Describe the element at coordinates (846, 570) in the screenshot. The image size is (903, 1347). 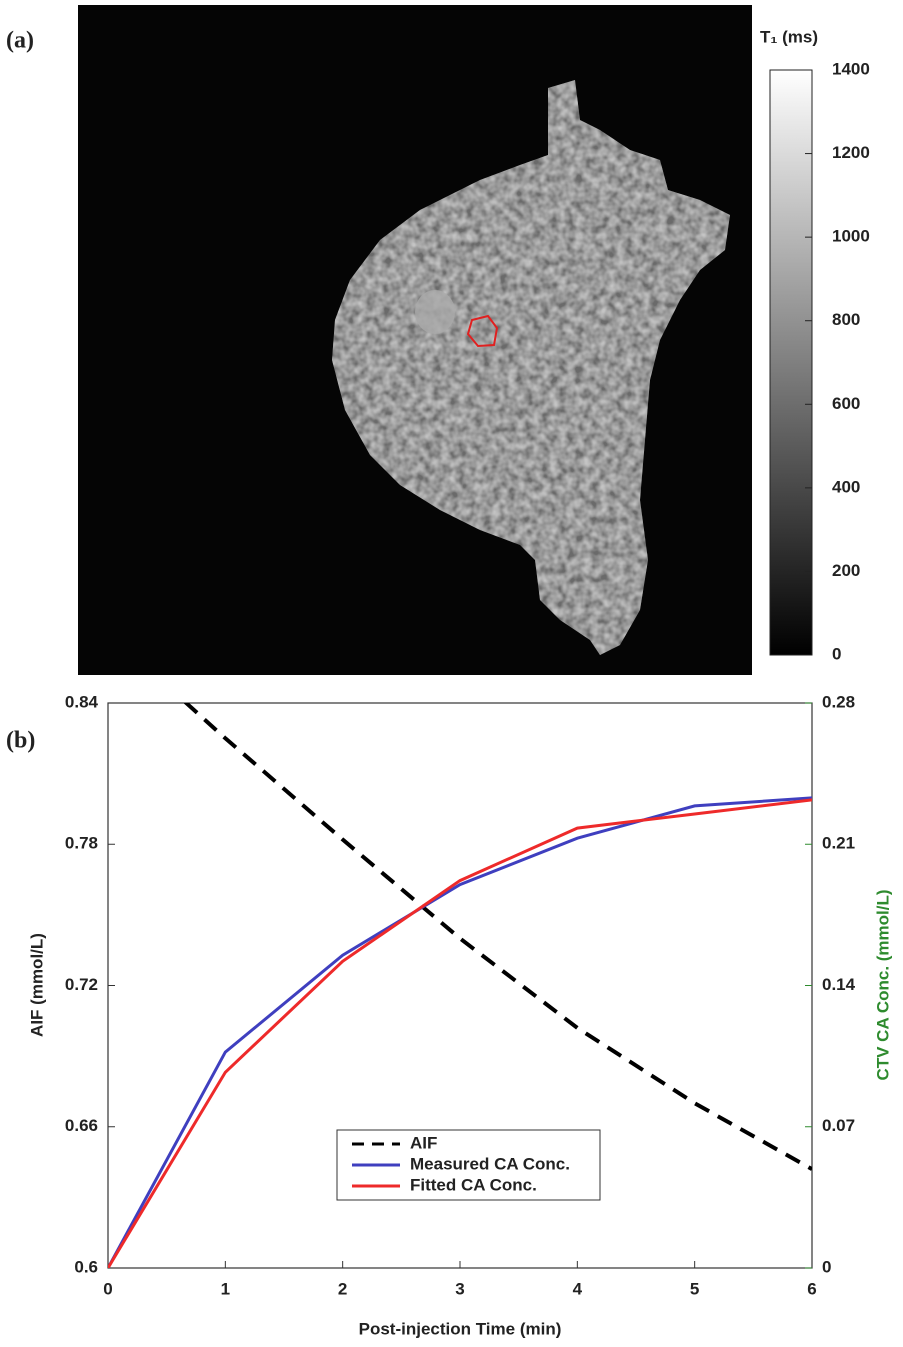
I see `colorbar-tick-label: 200` at that location.